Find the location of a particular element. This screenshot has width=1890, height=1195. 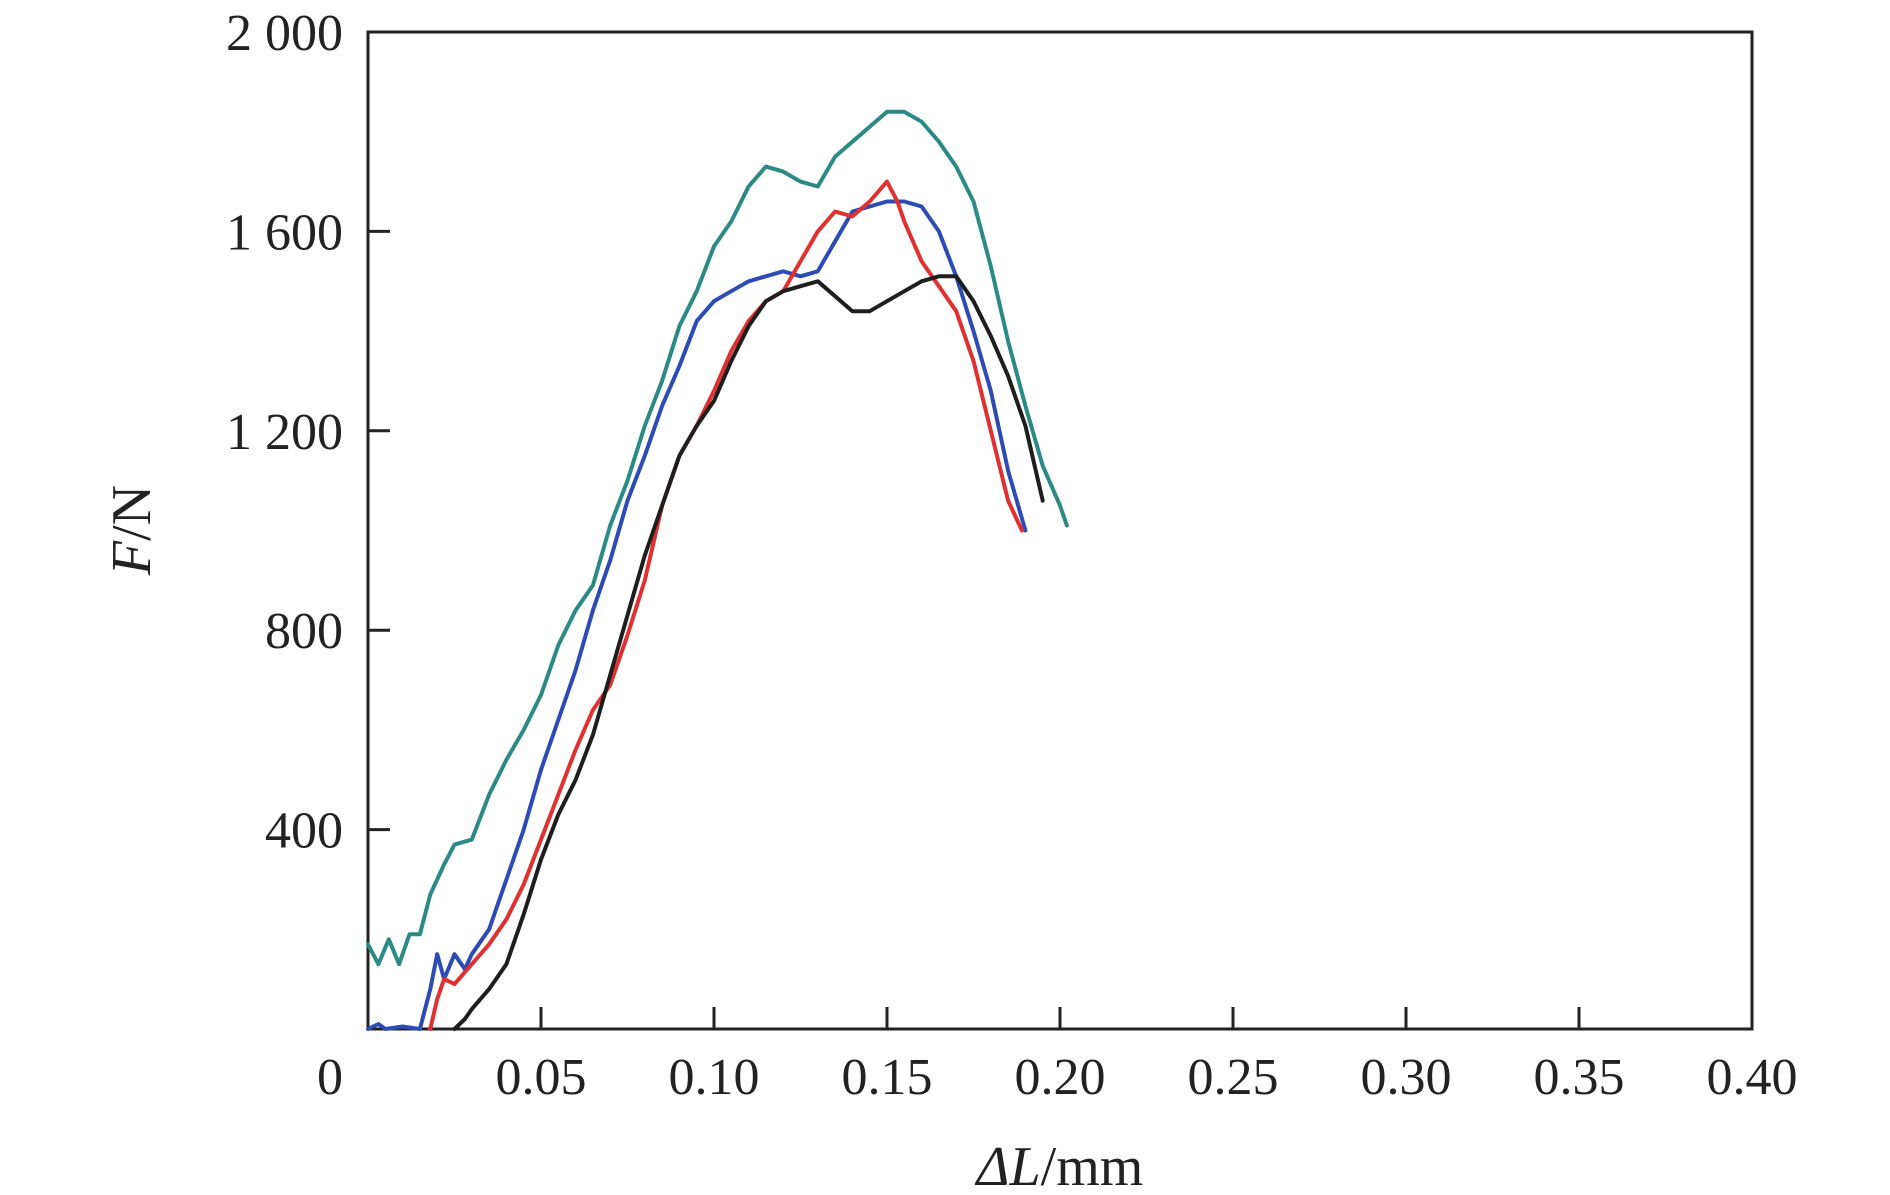

y-axis-symbol: F is located at coordinates (132, 558).